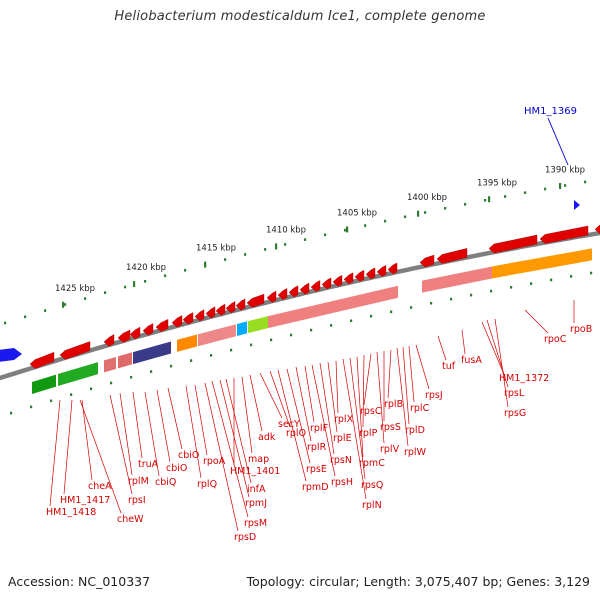  What do you see at coordinates (256, 503) in the screenshot?
I see `gene-label: rpmJ` at bounding box center [256, 503].